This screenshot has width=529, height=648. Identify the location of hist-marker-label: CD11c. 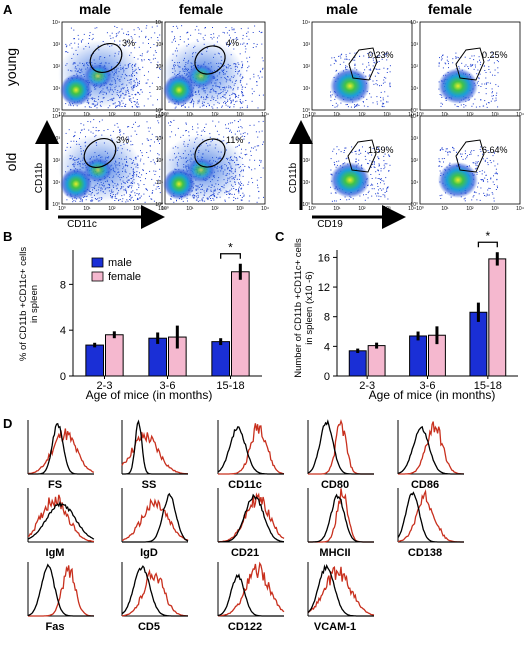
(245, 485).